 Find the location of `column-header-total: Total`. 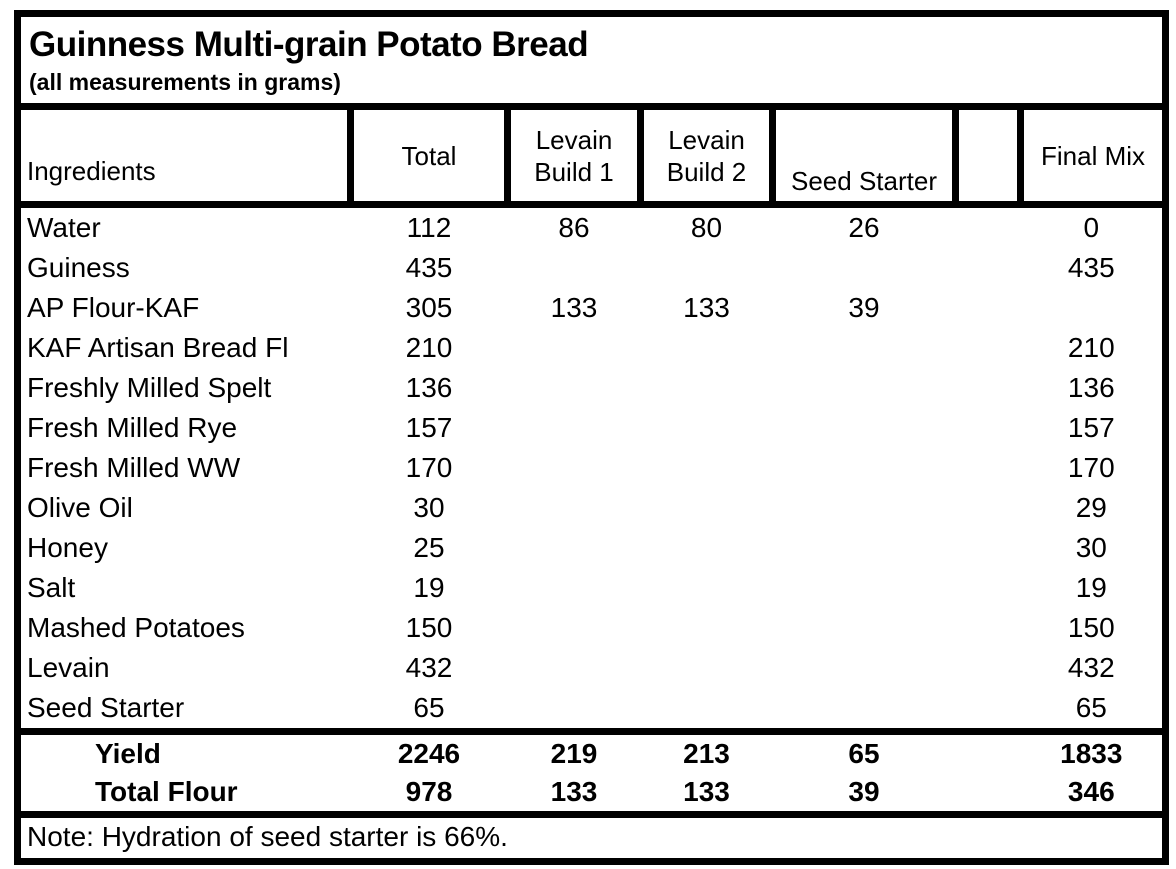

column-header-total: Total is located at coordinates (429, 155).